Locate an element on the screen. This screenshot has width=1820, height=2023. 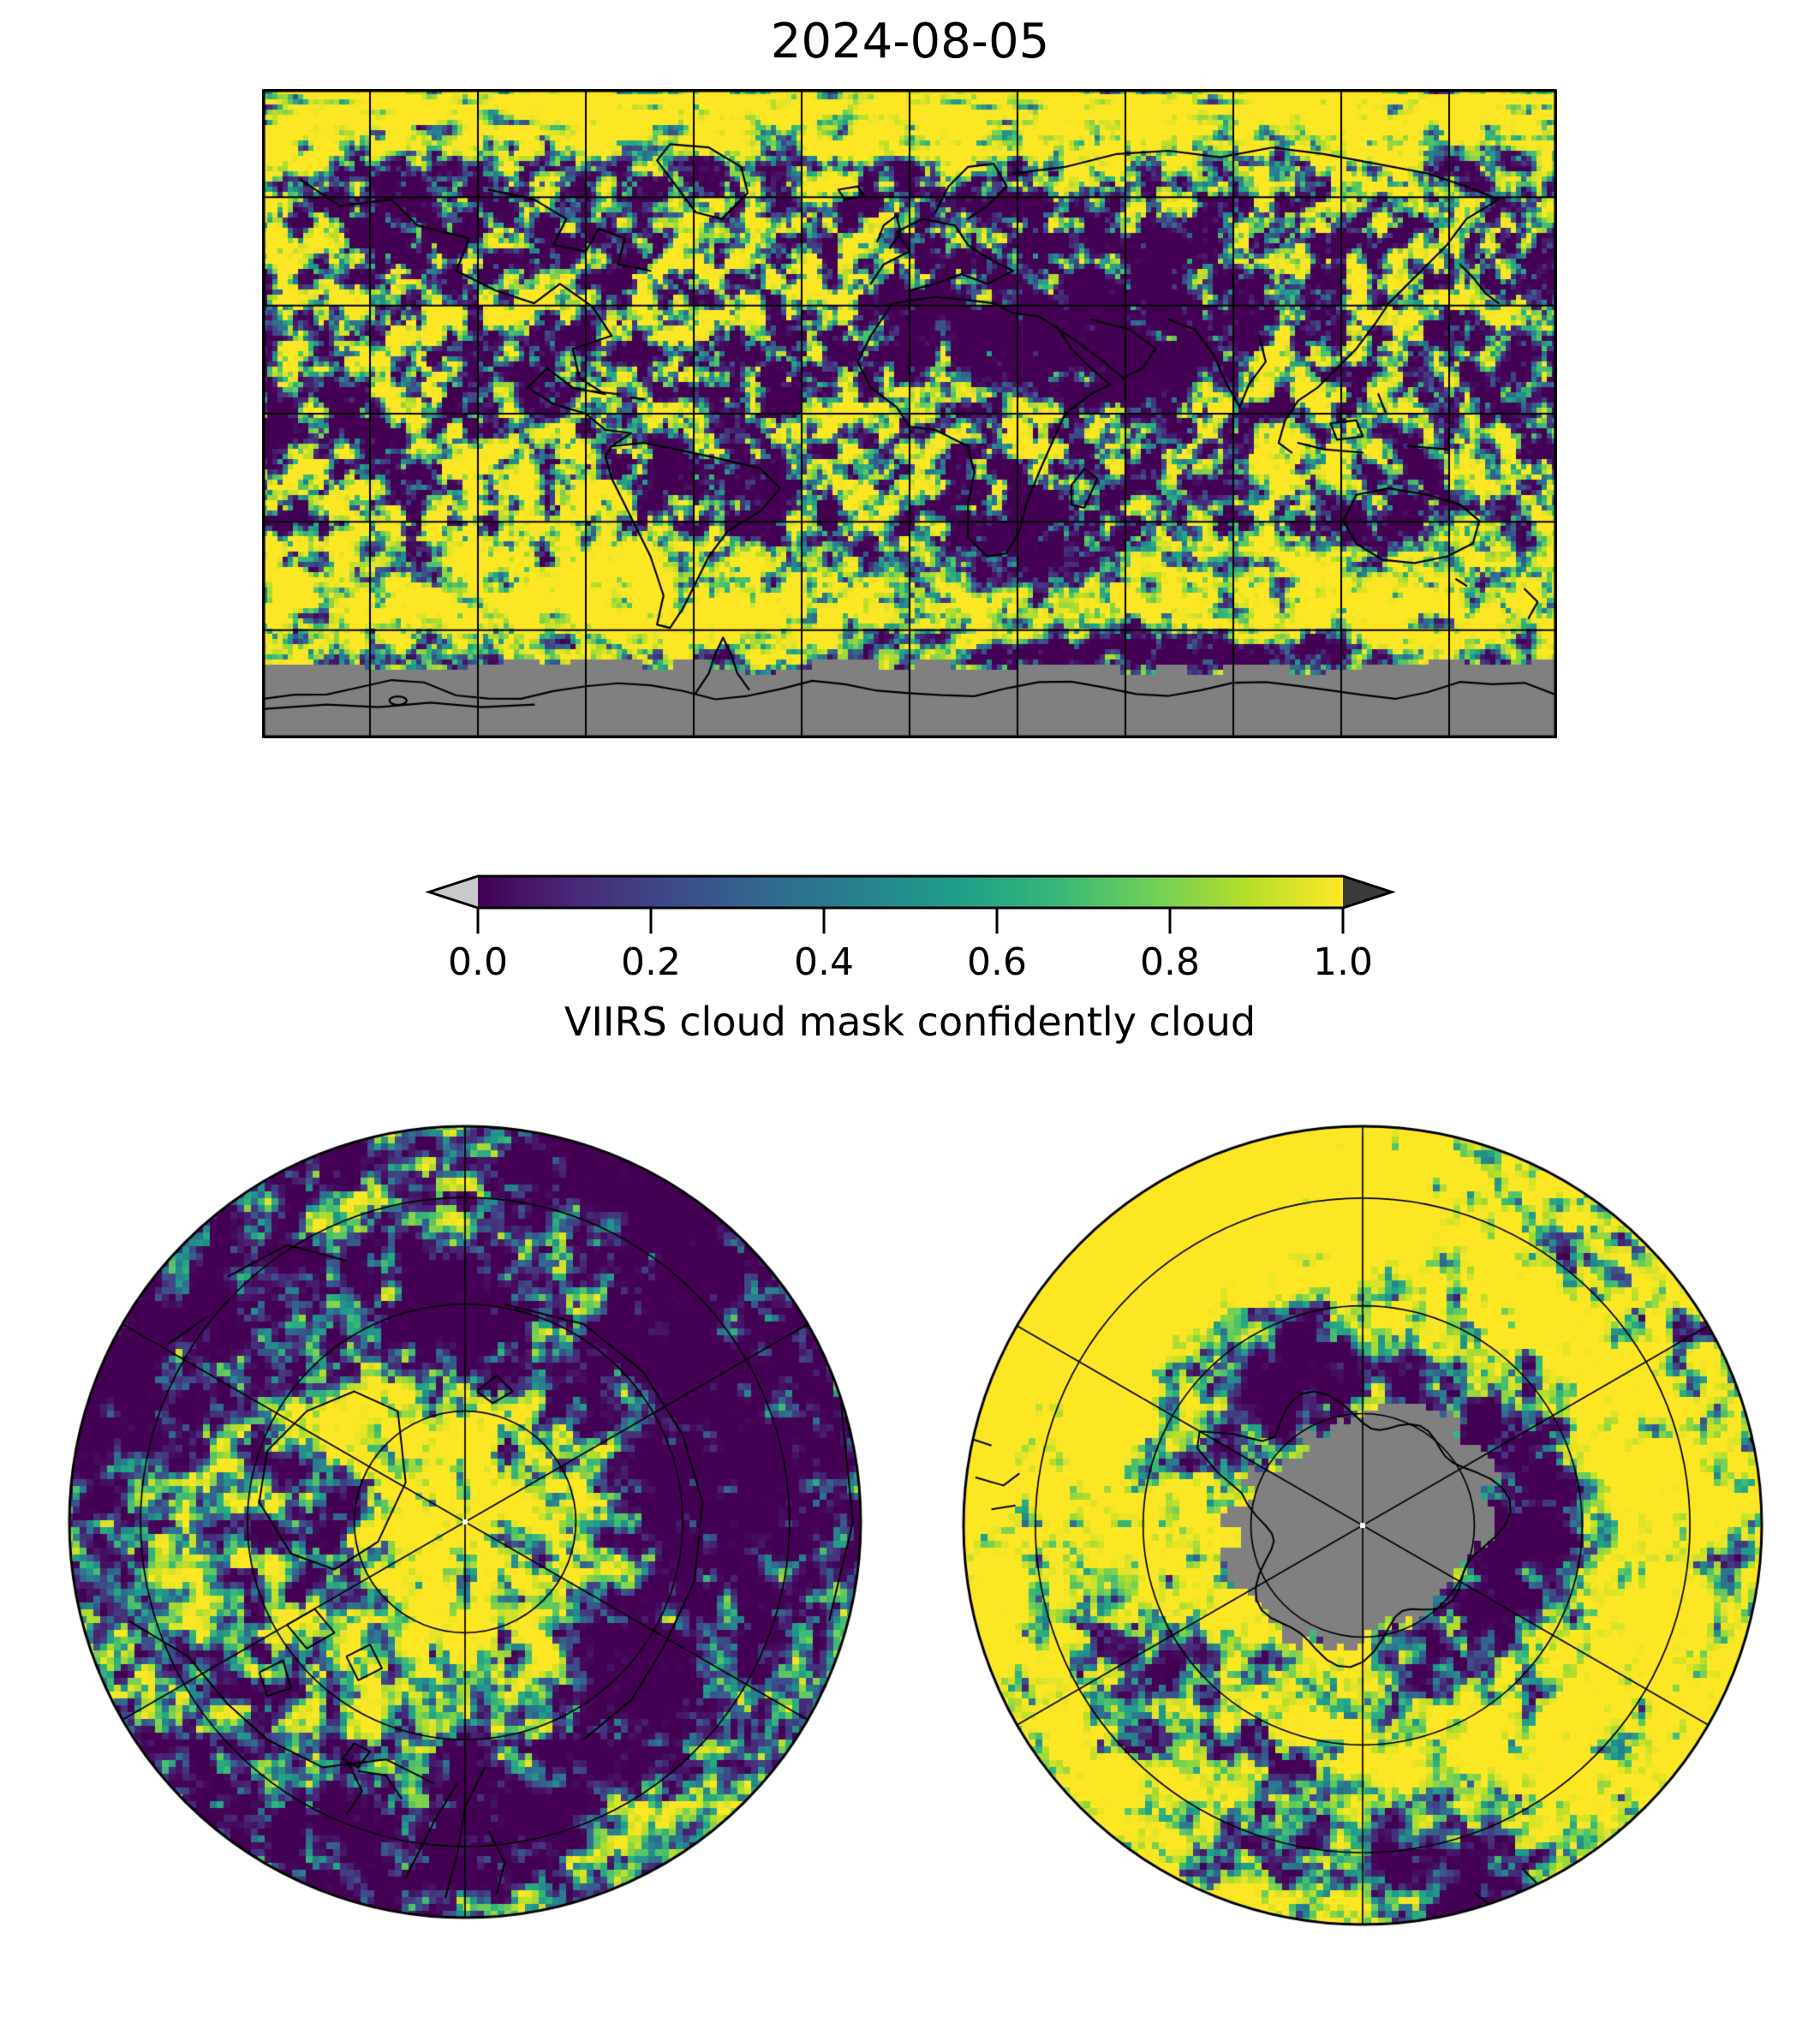
colorbar-axis-label: VIIRS cloud mask confidently cloud is located at coordinates (910, 1022).